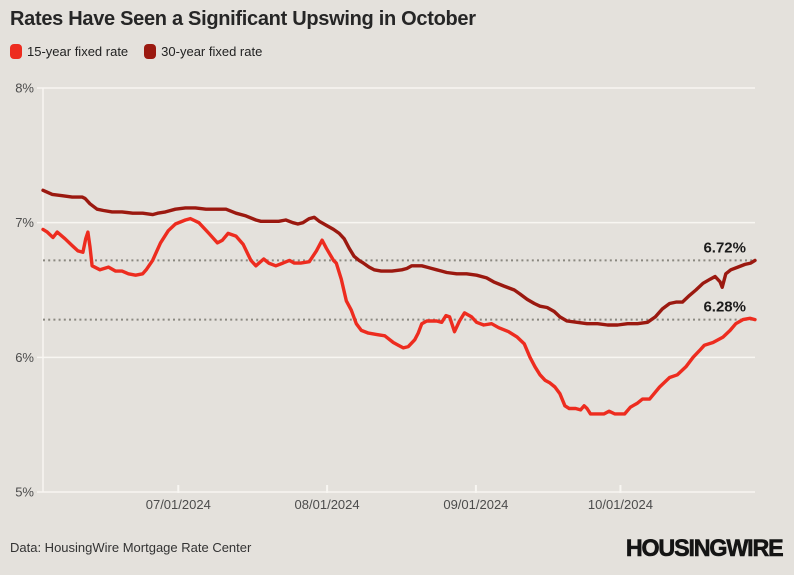 This screenshot has width=794, height=575. I want to click on legend-label: 30-year fixed rate, so click(212, 51).